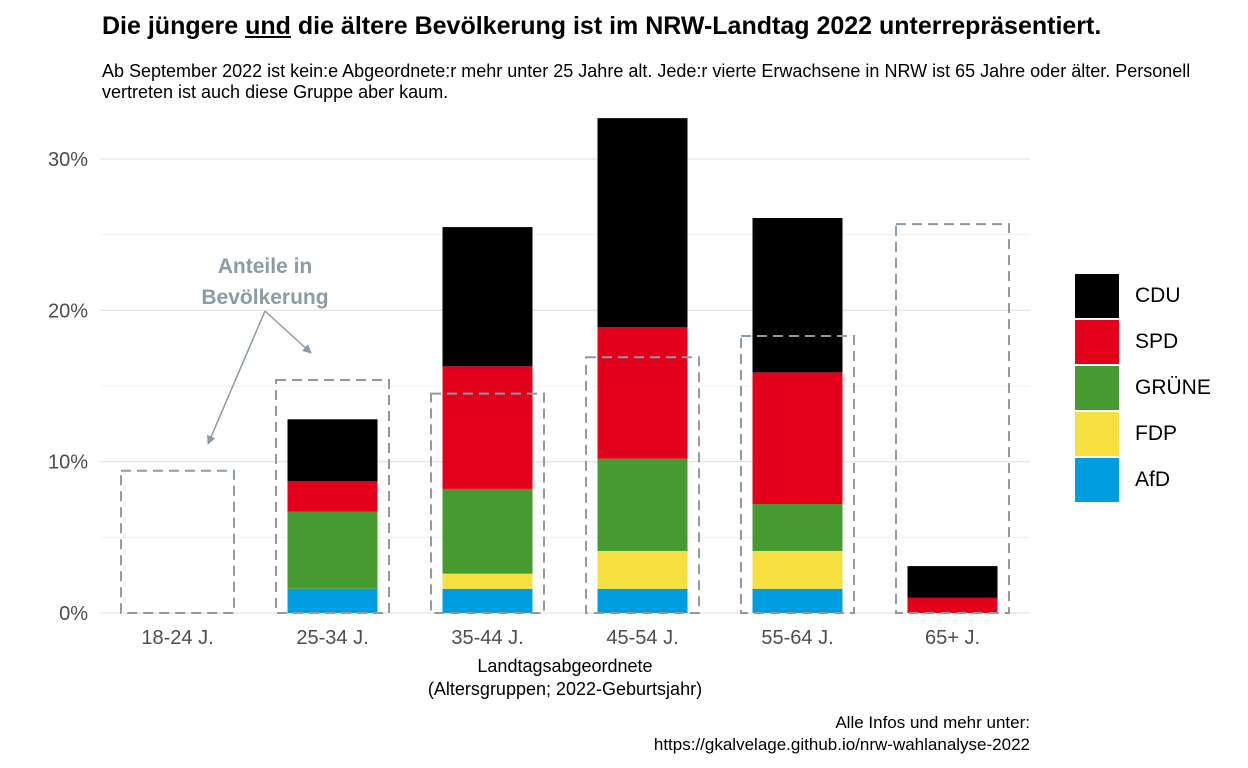 The image size is (1248, 768). Describe the element at coordinates (565, 689) in the screenshot. I see `x-axis-title-line2: (Altersgruppen; 2022-Geburtsjahr)` at that location.